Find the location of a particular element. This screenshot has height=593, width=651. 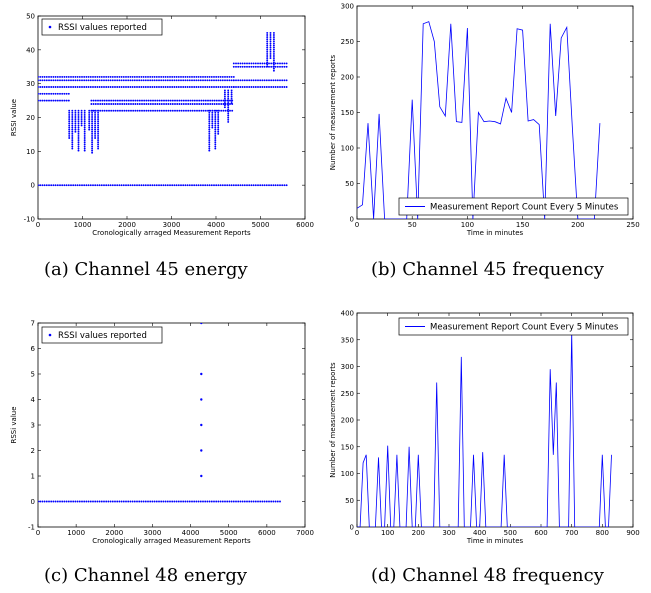

caption-a: (a) Channel 45 energy is located at coordinates (146, 269).